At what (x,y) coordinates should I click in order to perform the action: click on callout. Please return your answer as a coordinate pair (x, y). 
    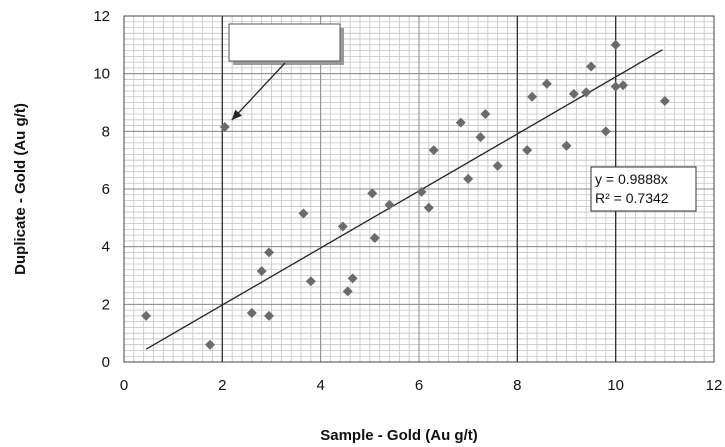
    Looking at the image, I should click on (286, 72).